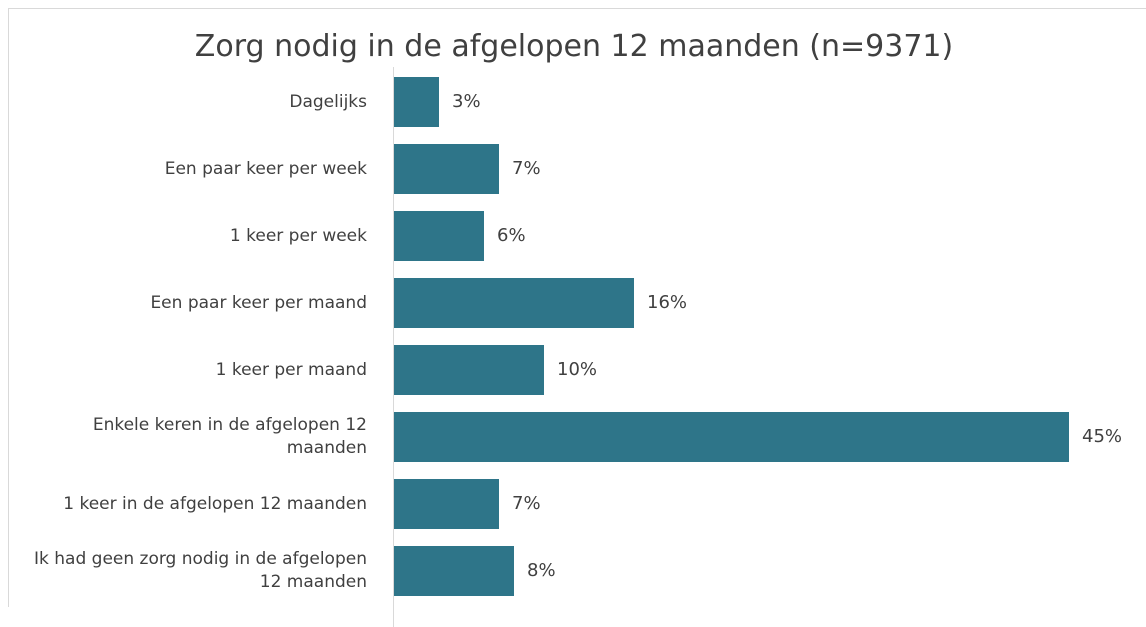 Image resolution: width=1146 pixels, height=627 pixels. I want to click on data-label: 3%, so click(466, 101).